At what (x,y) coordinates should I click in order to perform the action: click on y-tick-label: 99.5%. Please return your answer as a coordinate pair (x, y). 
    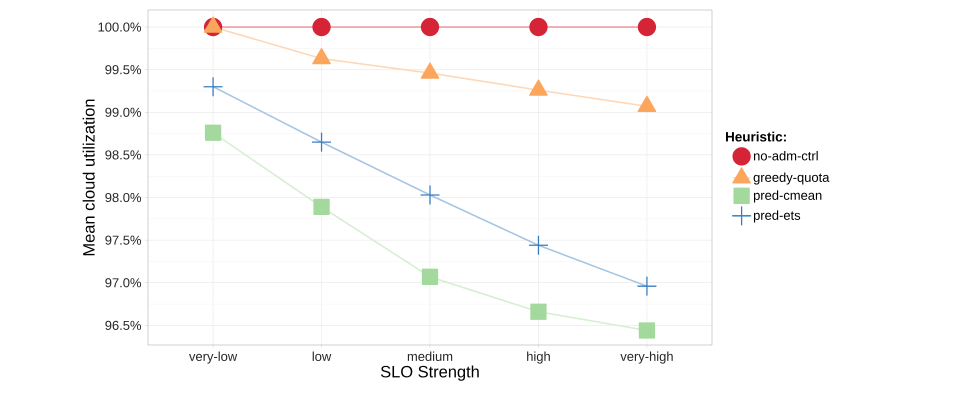
    Looking at the image, I should click on (123, 69).